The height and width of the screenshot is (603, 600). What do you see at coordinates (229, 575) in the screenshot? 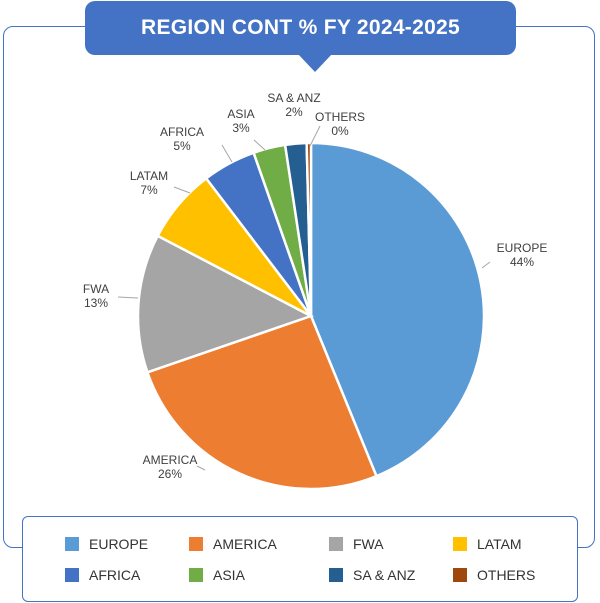
I see `legend-label-asia: ASIA` at bounding box center [229, 575].